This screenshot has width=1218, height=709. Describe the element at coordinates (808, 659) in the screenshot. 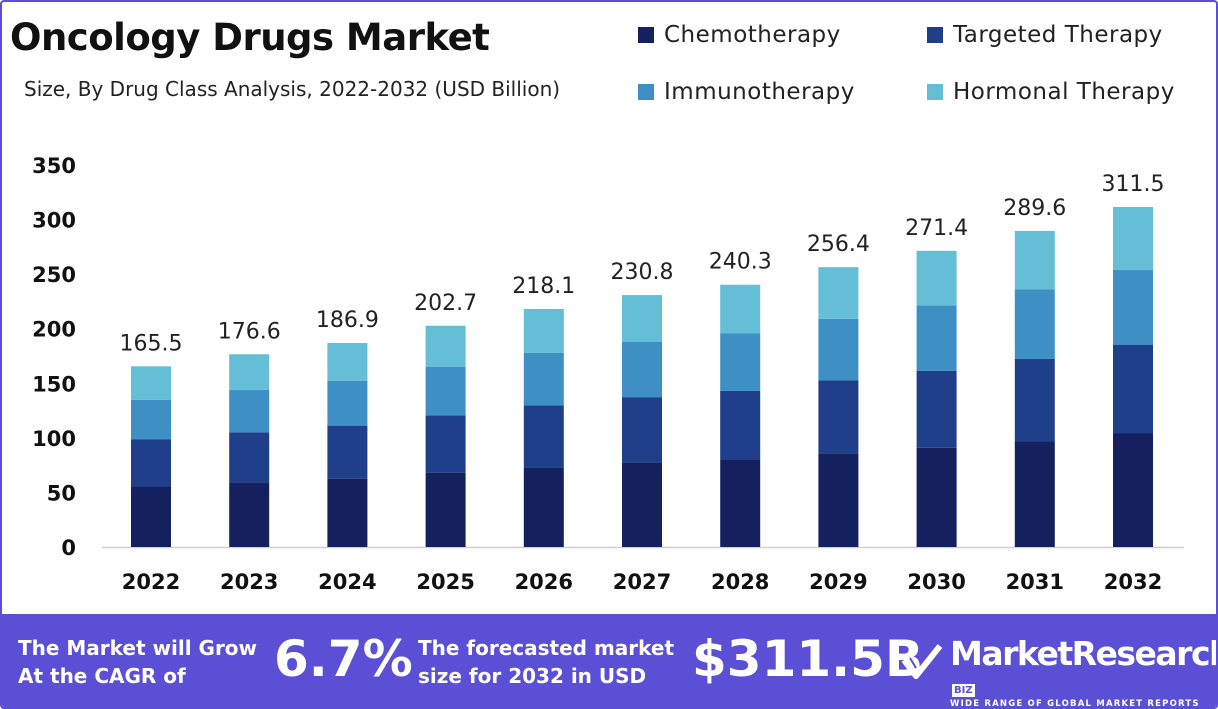

I see `forecast-value: $311.5B` at that location.